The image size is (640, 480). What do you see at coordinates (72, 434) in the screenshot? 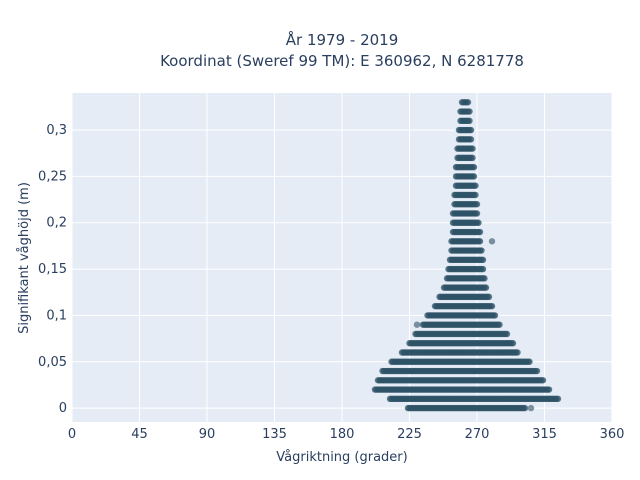
I see `x-tick-label: 0` at bounding box center [72, 434].